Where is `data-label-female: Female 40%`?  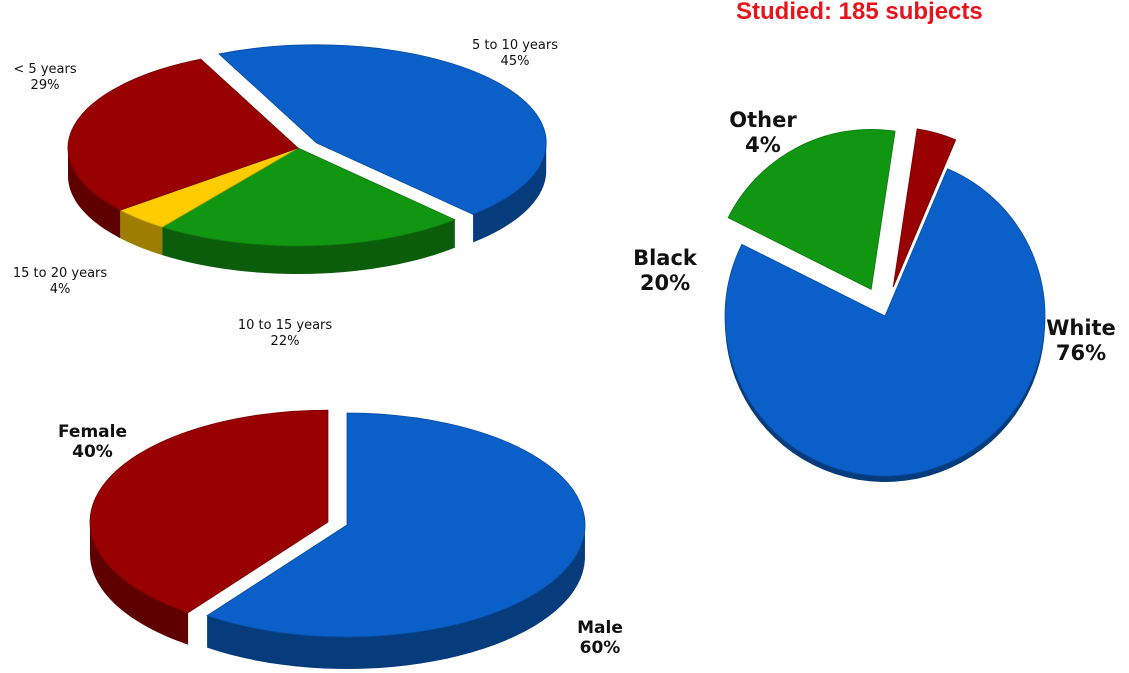
data-label-female: Female 40% is located at coordinates (92, 442).